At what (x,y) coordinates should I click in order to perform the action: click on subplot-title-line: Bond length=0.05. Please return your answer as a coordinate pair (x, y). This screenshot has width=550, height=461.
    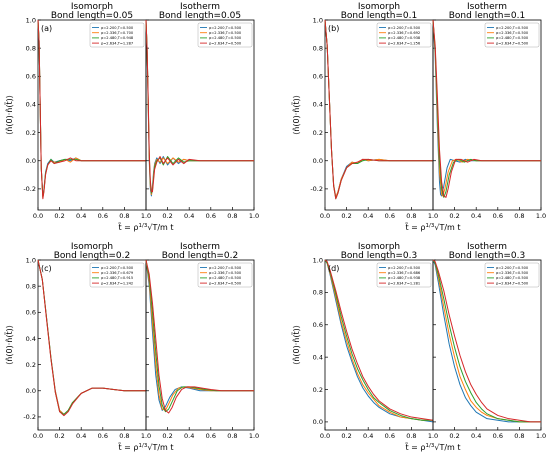
    Looking at the image, I should click on (92, 16).